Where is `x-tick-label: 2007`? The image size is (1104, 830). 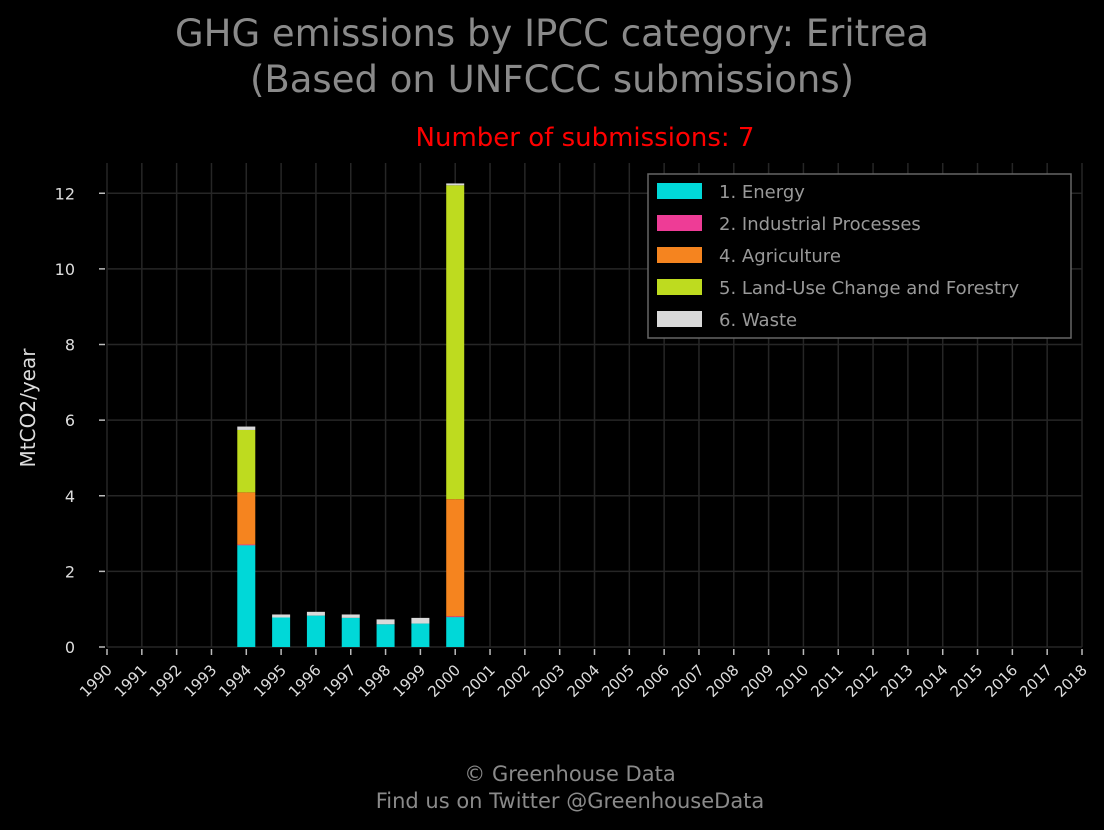 x-tick-label: 2007 is located at coordinates (688, 681).